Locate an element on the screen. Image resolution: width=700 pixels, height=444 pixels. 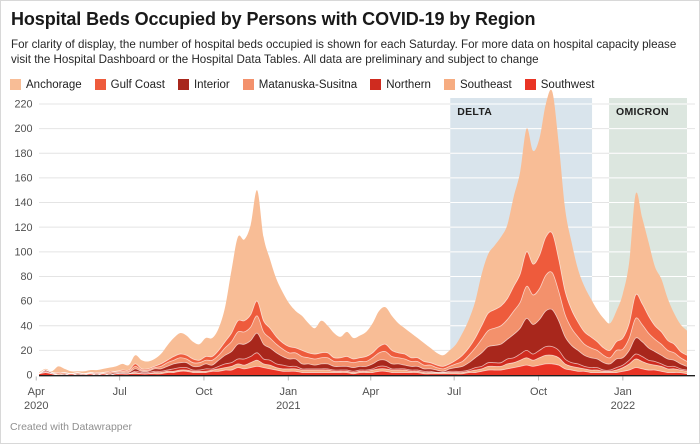
legend-item-southeast: Southeast is located at coordinates (477, 84).